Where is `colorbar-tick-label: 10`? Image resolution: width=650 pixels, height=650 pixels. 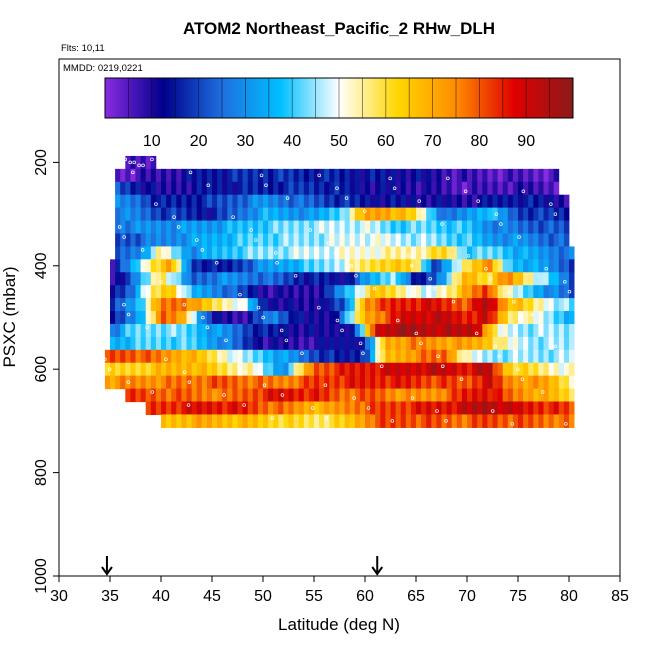
colorbar-tick-label: 10 is located at coordinates (152, 141).